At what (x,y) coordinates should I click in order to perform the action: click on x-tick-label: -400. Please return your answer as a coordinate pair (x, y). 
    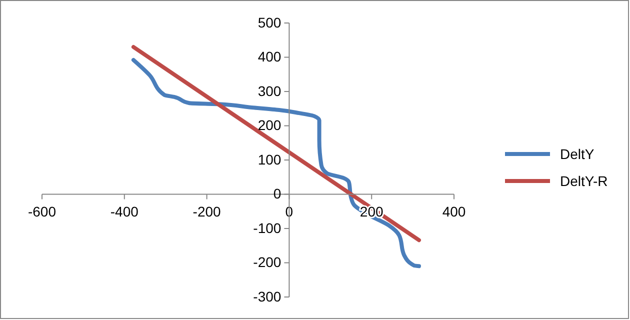
    Looking at the image, I should click on (124, 211).